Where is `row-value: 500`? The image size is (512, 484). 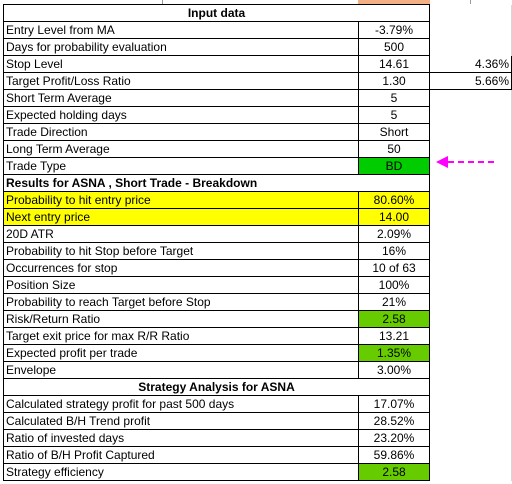
row-value: 500 is located at coordinates (394, 47).